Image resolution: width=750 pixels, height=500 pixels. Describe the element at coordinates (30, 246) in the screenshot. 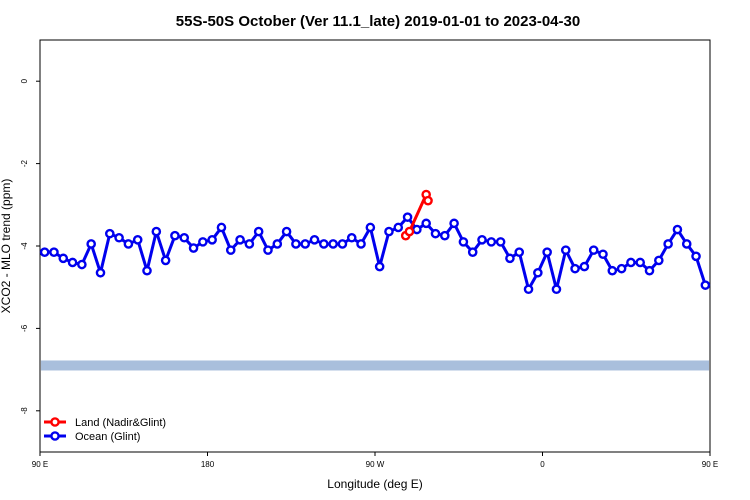

I see `y-axis: 0 -2 -4 -6 -8` at that location.